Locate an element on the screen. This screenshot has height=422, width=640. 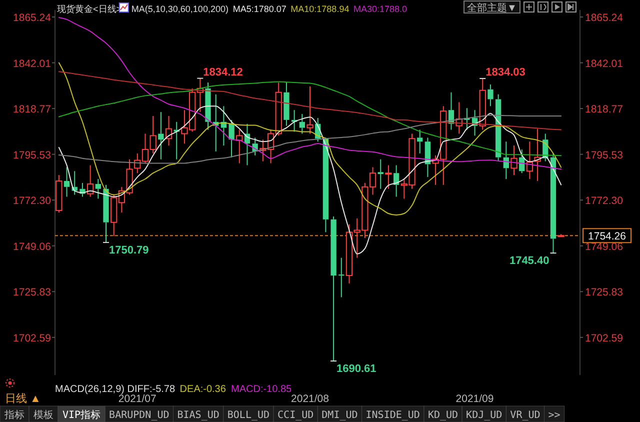
annotation: 1834.03 is located at coordinates (506, 72).